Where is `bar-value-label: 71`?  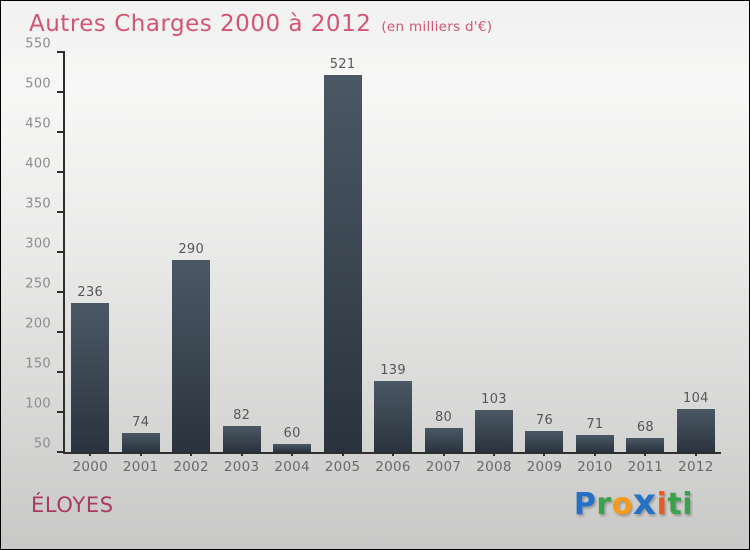
bar-value-label: 71 is located at coordinates (595, 425).